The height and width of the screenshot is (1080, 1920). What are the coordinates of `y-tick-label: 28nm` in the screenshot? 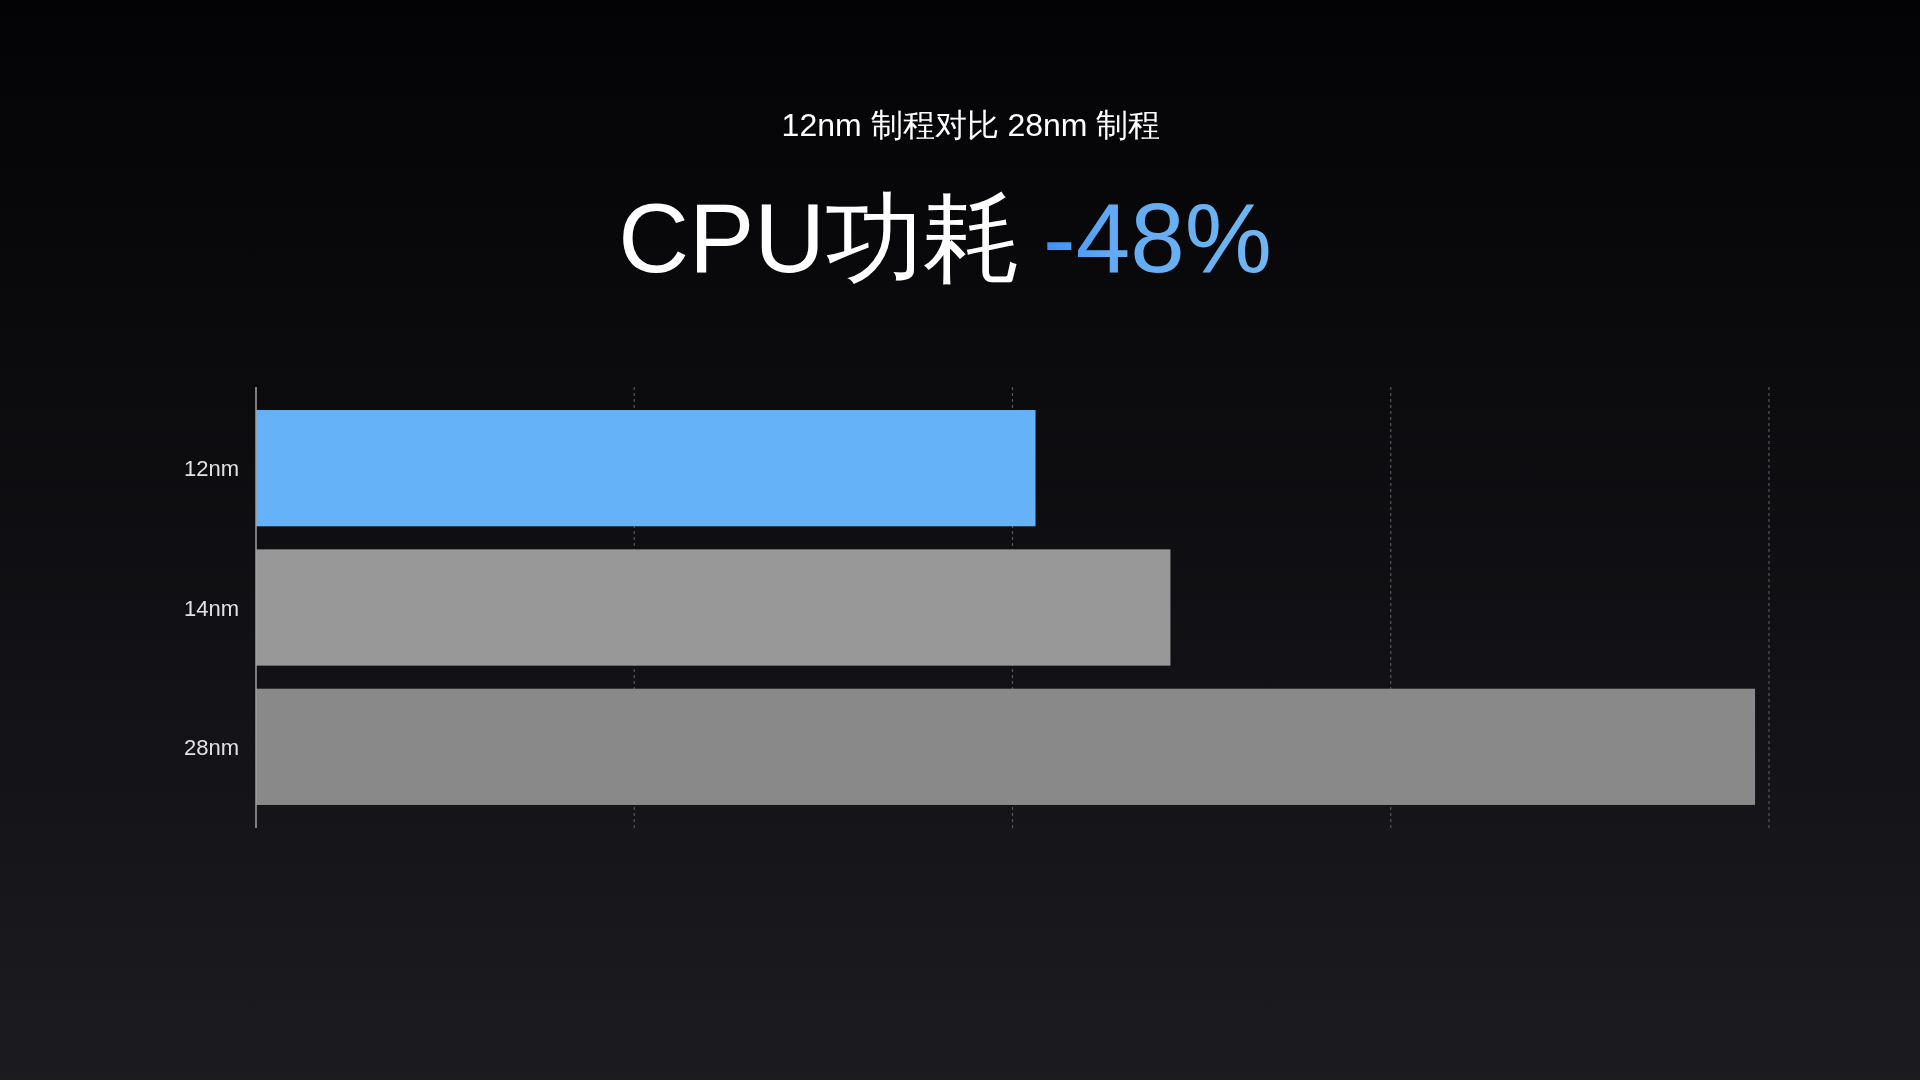 It's located at (211, 747).